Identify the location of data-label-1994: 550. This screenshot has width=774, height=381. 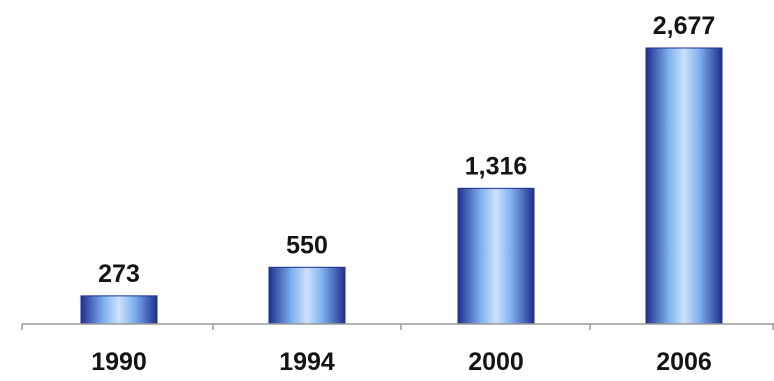
(307, 245).